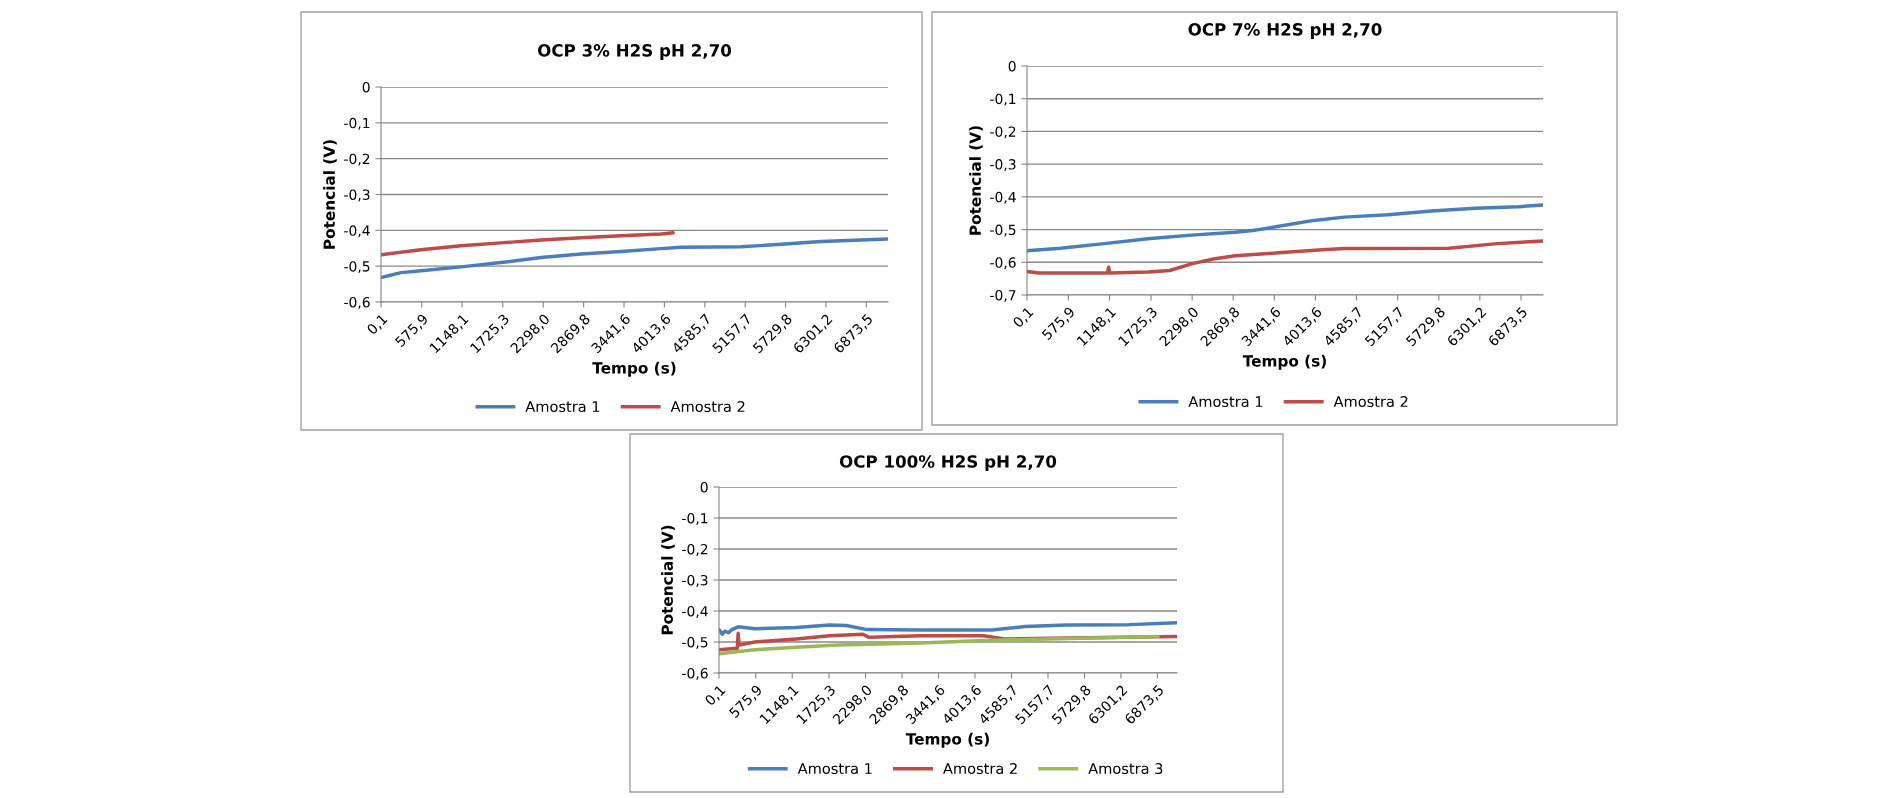 The width and height of the screenshot is (1890, 798). Describe the element at coordinates (1285, 31) in the screenshot. I see `chart-title: OCP 7% H2S pH 2,70` at that location.